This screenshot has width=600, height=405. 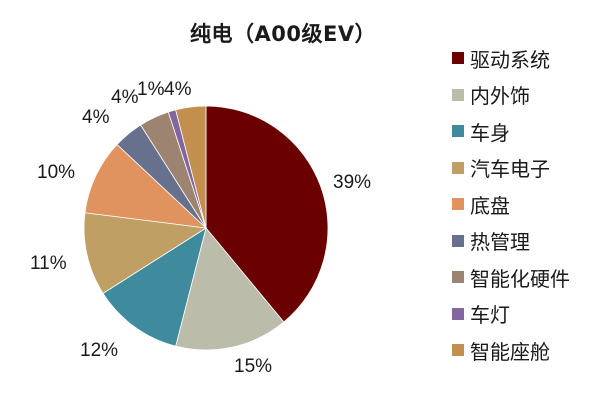 I want to click on legend-item: 智能座舱, so click(x=511, y=350).